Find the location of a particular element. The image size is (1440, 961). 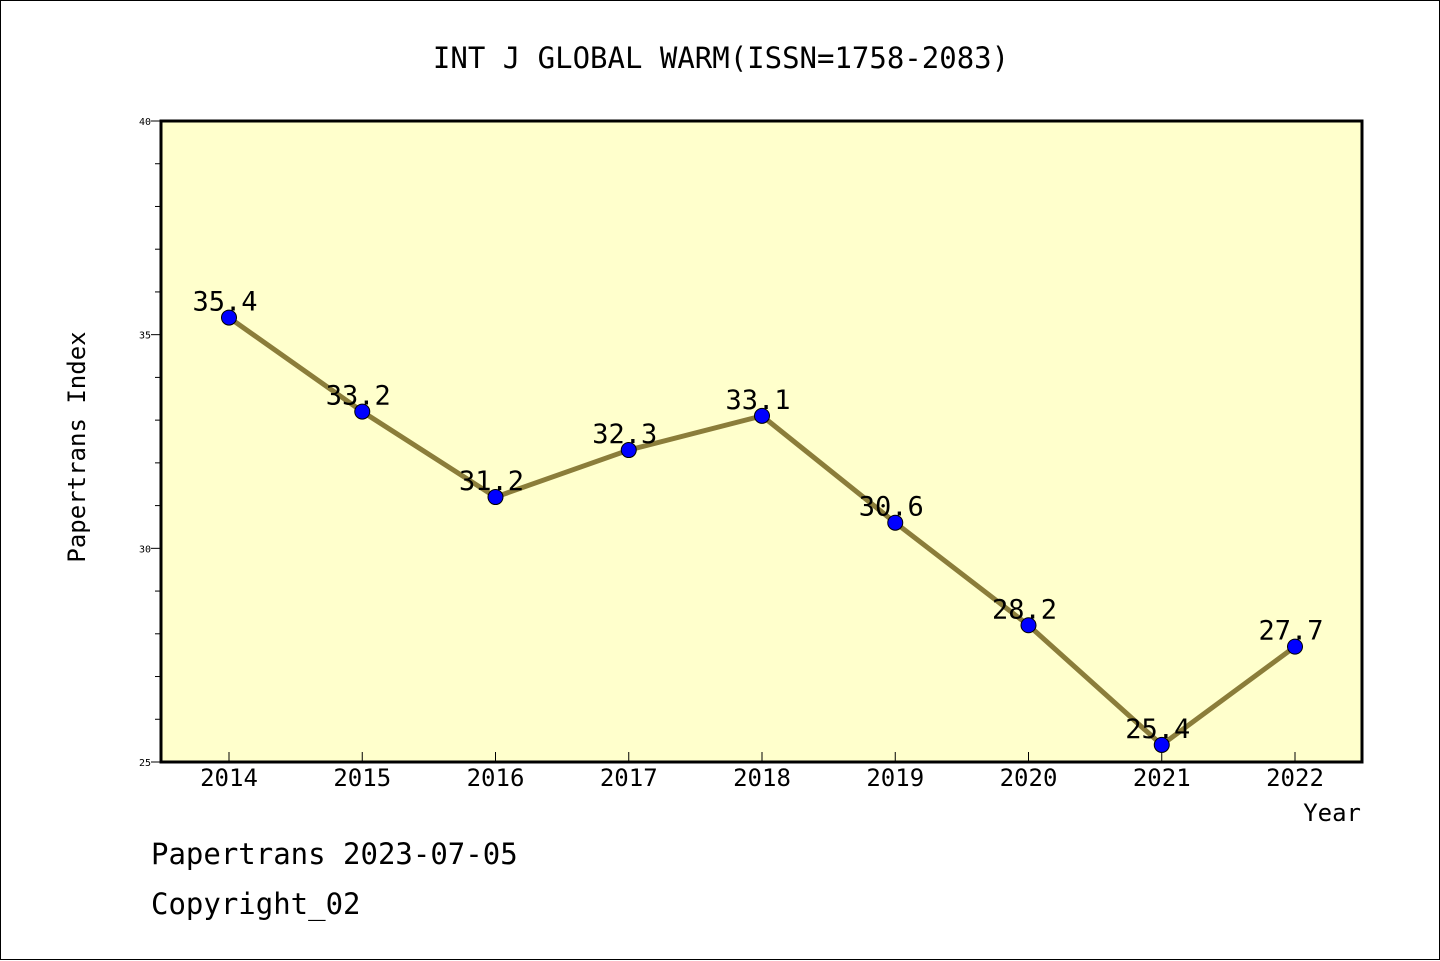

x-tick-label: 2019 is located at coordinates (895, 778).